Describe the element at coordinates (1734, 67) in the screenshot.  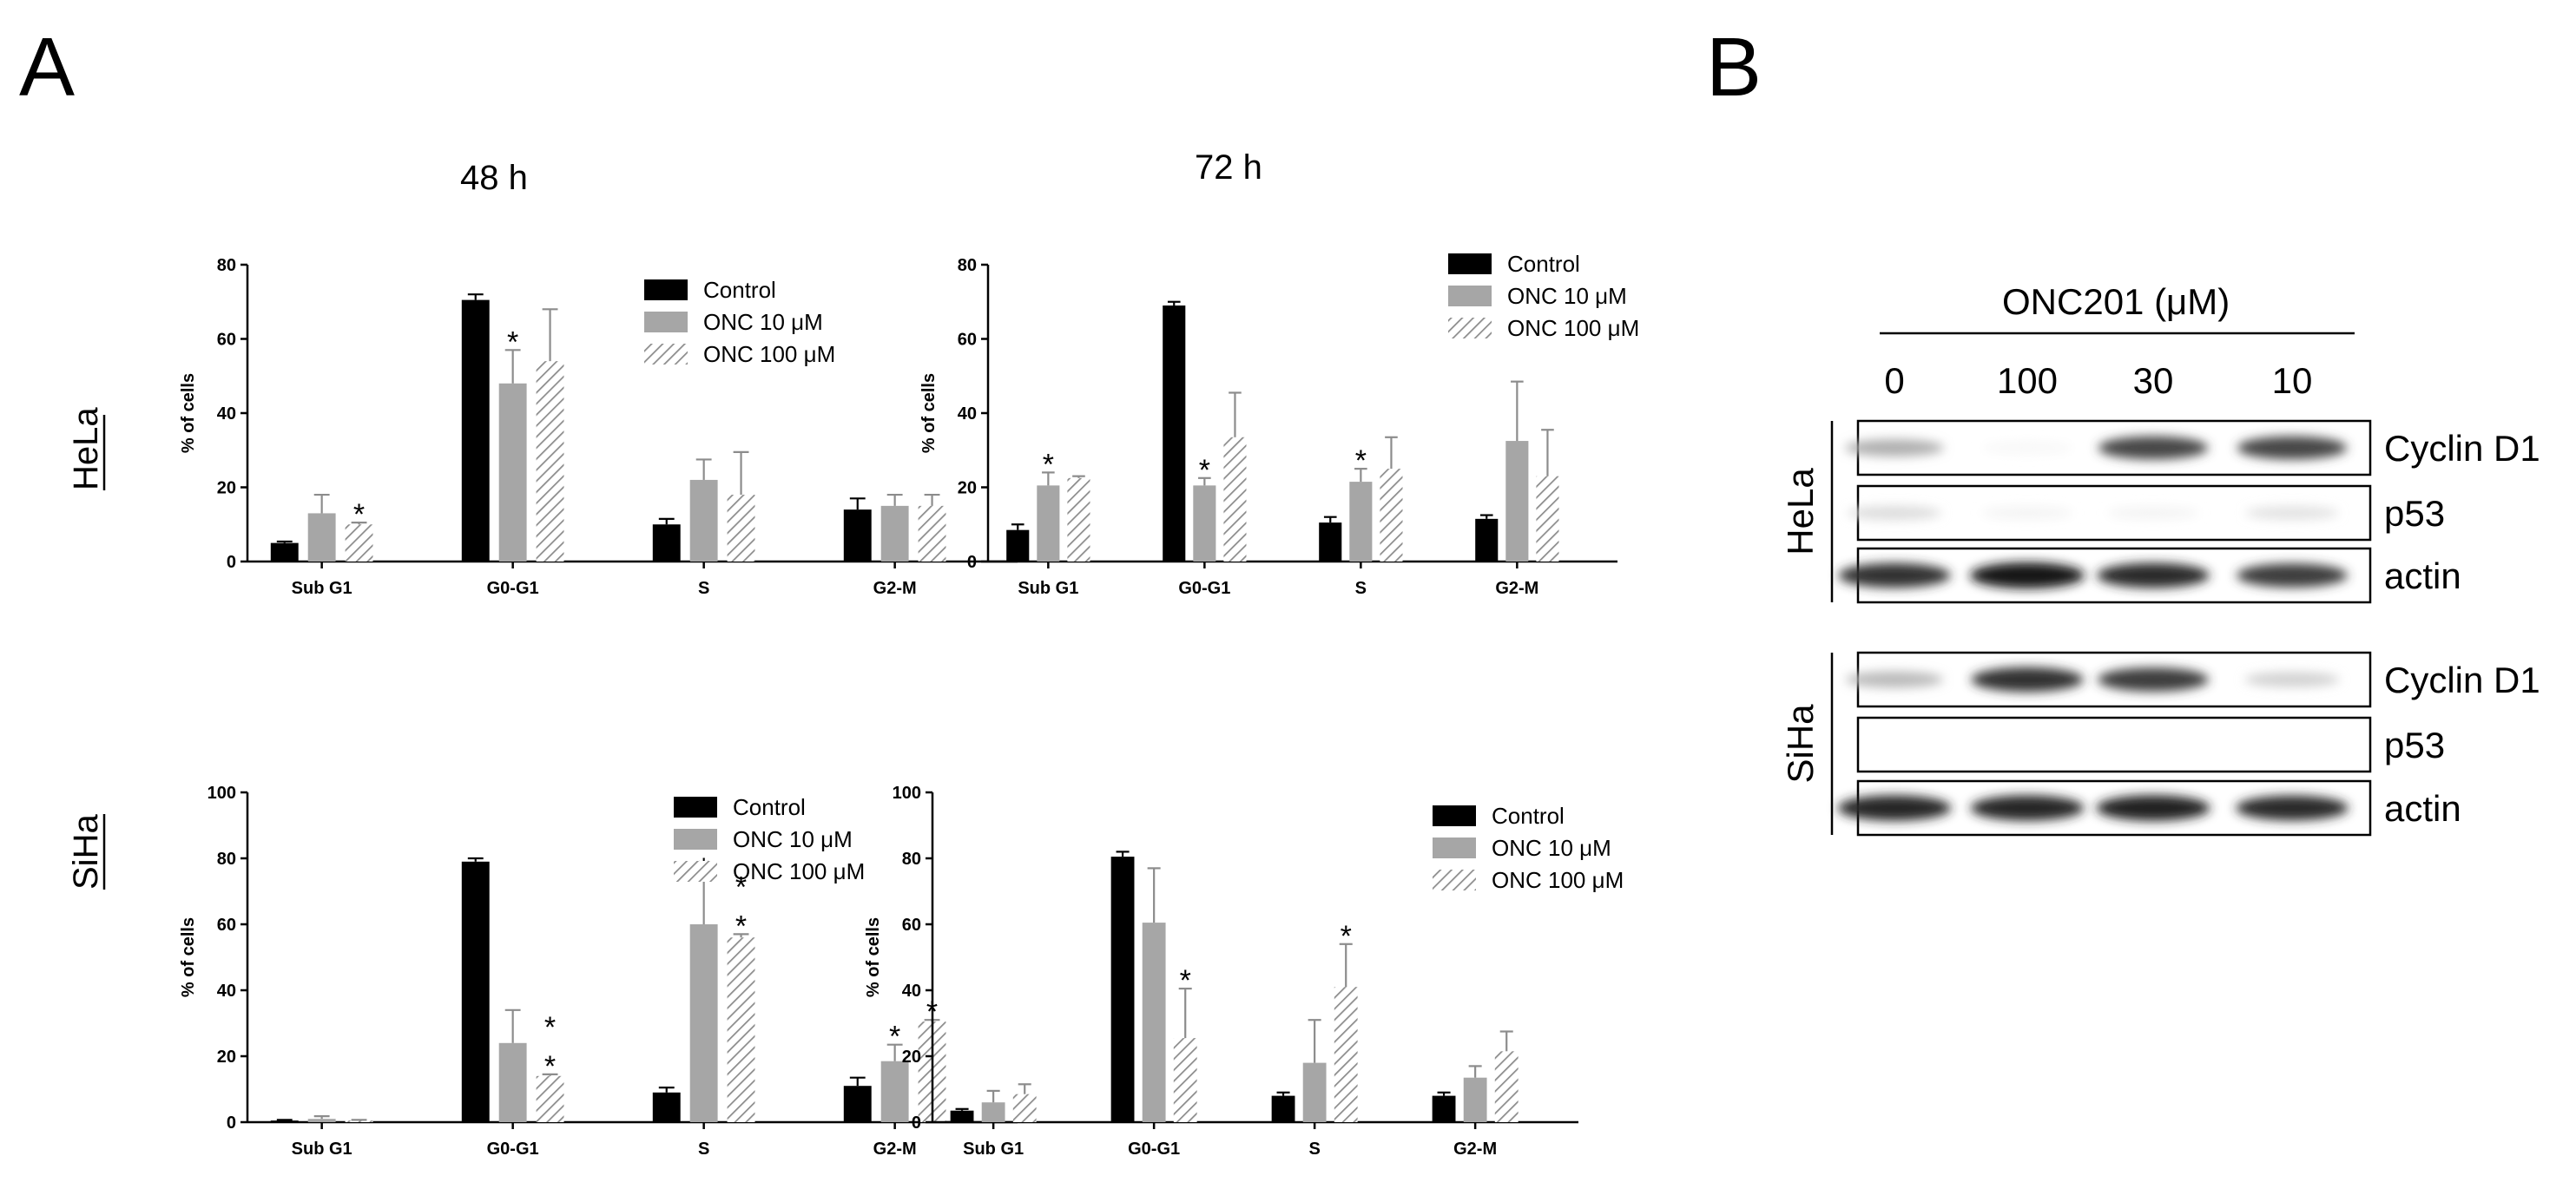
I see `panel-label-b: B` at that location.